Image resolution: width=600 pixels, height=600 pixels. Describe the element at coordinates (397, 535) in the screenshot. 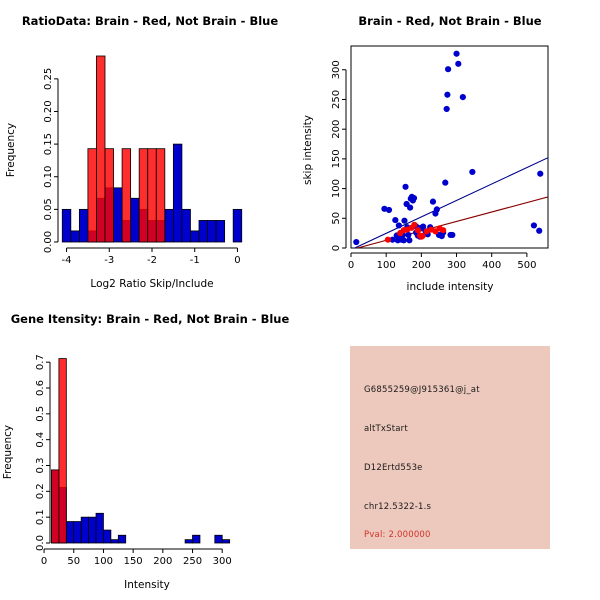

I see `pval-text: Pval: 2.000000` at that location.